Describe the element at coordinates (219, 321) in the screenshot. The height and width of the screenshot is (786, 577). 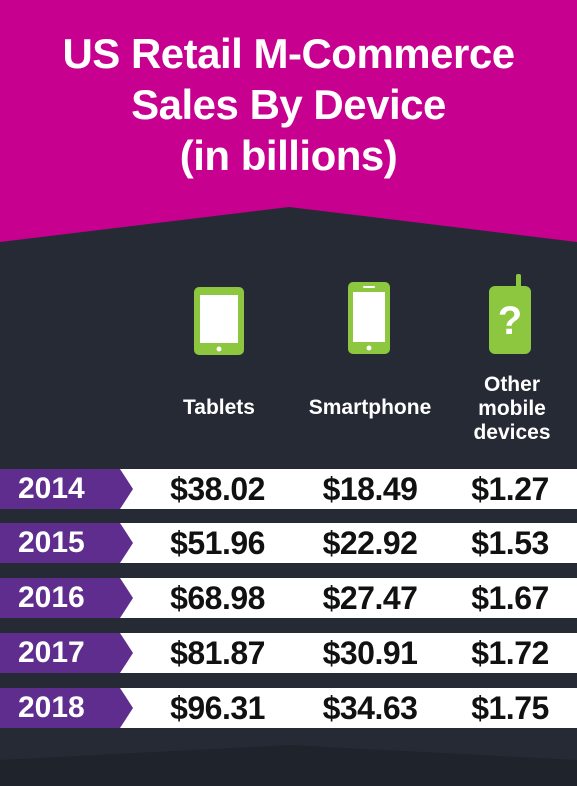
I see `tablet-icon` at that location.